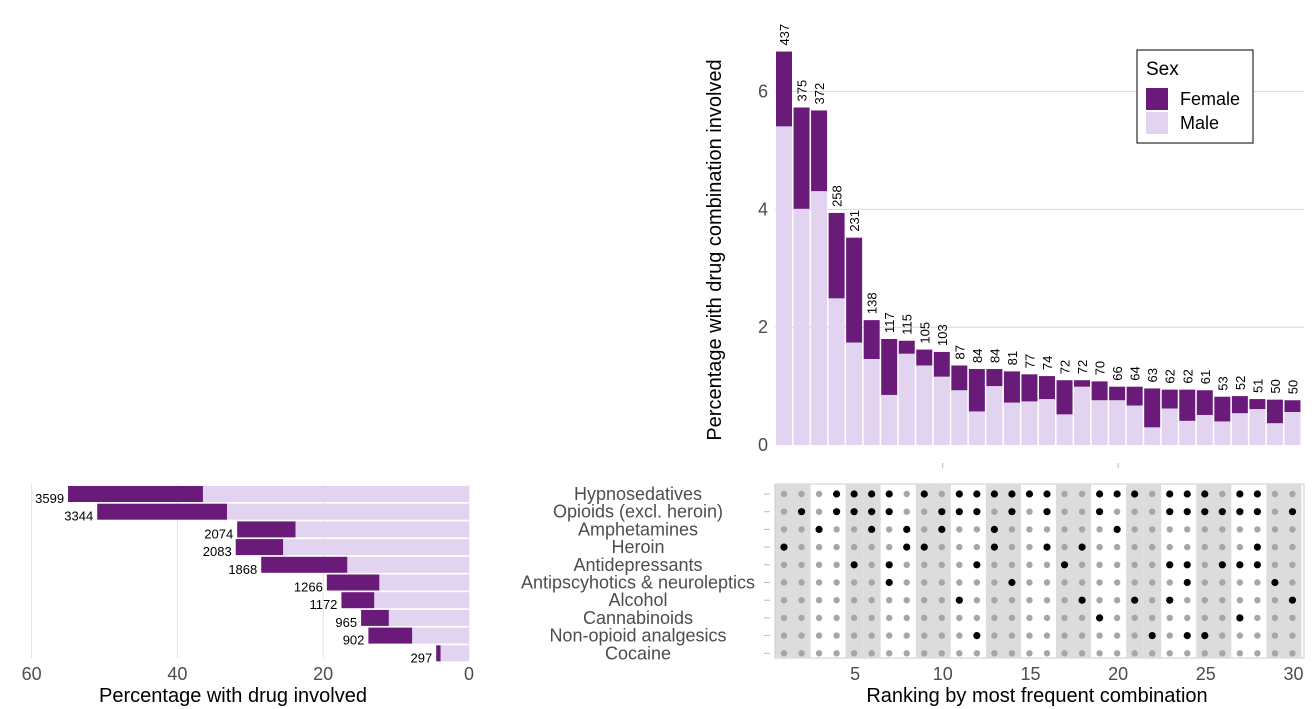 The image size is (1314, 709). I want to click on hbar-count-label: 902, so click(354, 640).